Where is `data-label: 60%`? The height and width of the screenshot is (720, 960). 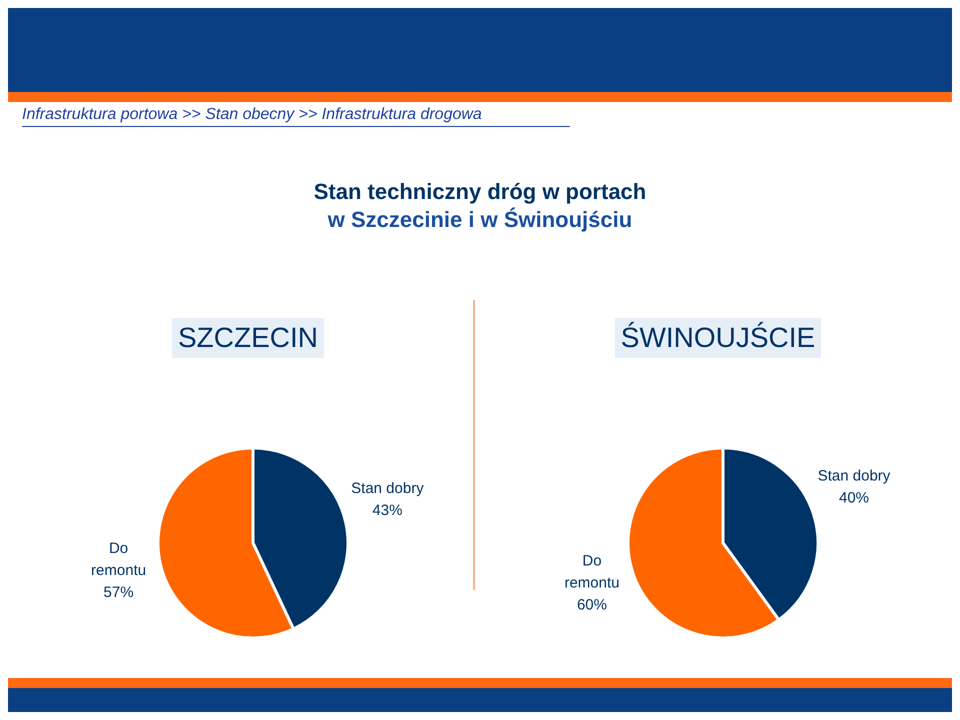 data-label: 60% is located at coordinates (592, 605).